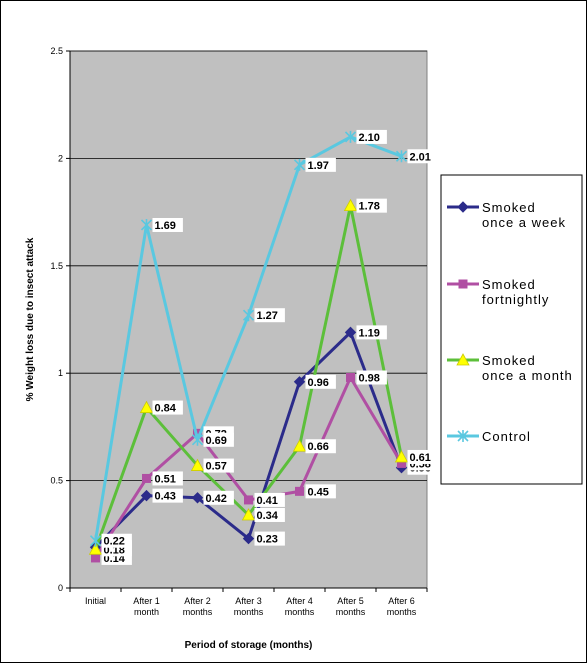 The image size is (587, 668). I want to click on y-axis-title: % Weight loss due to insect attack, so click(30, 319).